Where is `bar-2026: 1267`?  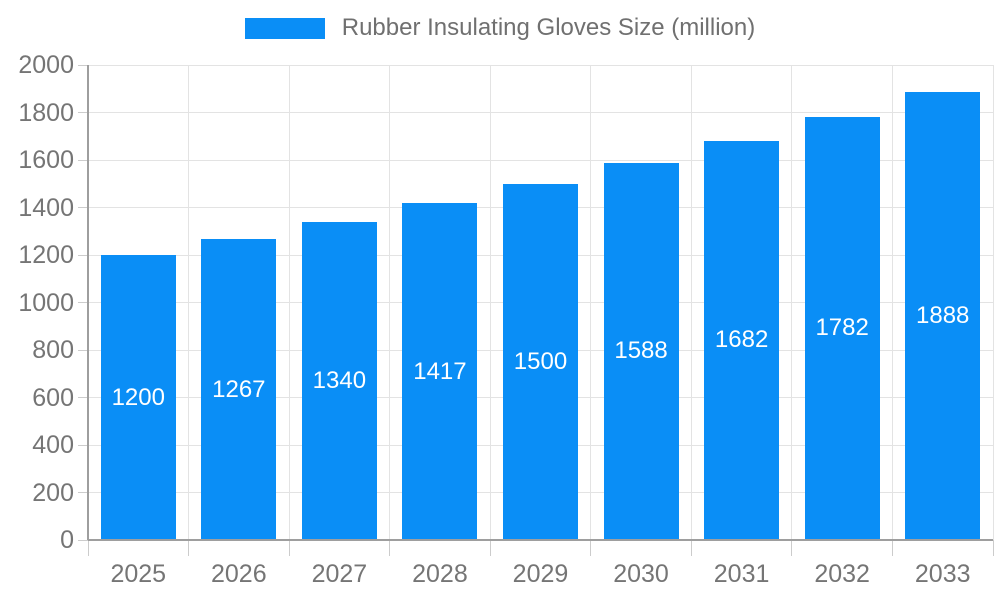 bar-2026: 1267 is located at coordinates (239, 389).